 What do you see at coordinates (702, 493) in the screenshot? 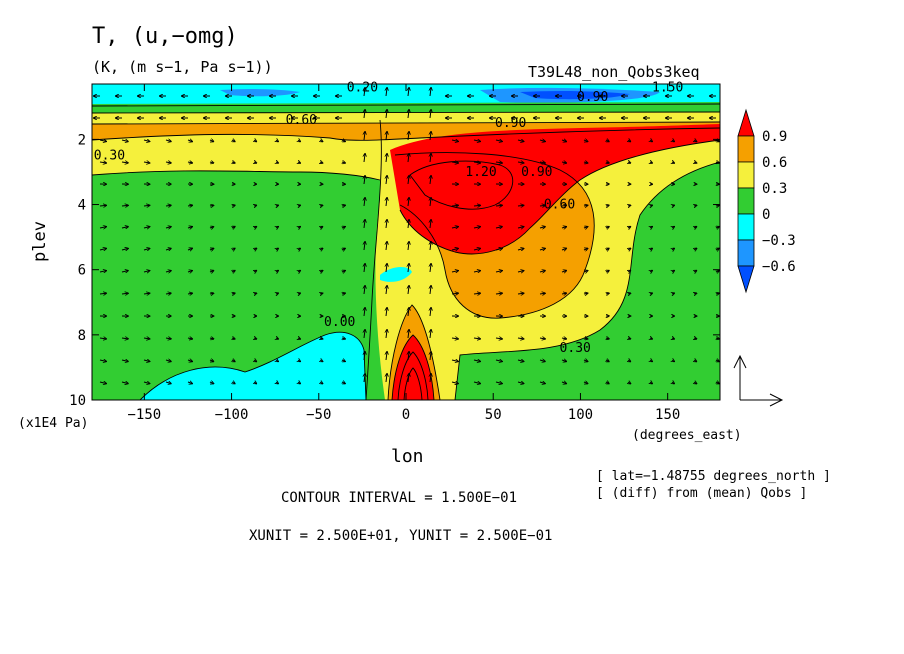
I see `diff-note: [ (diff) from (mean) Qobs ]` at bounding box center [702, 493].